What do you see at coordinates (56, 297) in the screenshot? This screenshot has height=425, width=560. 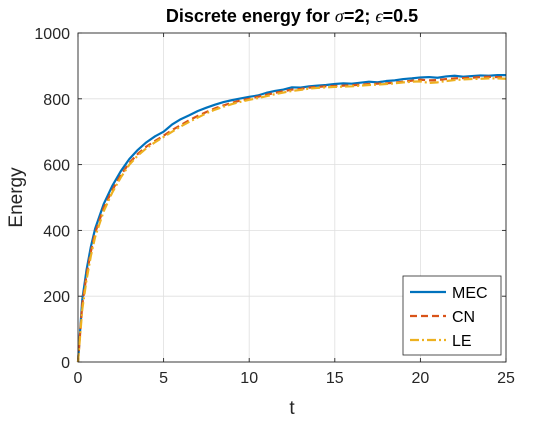 I see `y-tick-label: 200` at bounding box center [56, 297].